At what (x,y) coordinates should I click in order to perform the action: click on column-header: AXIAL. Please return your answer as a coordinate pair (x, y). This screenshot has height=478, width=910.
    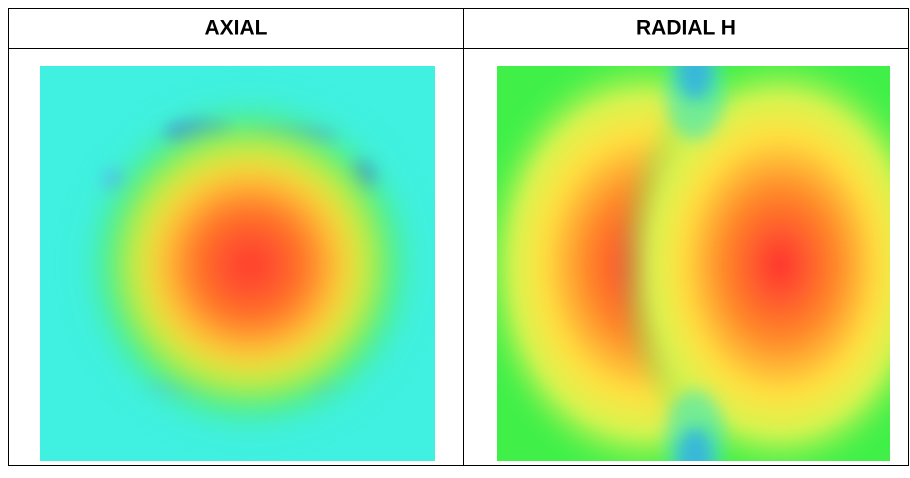
    Looking at the image, I should click on (236, 28).